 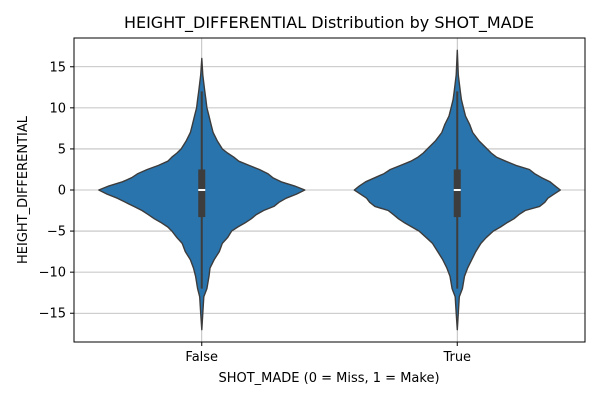 What do you see at coordinates (62, 149) in the screenshot?
I see `y-tick-label: 5` at bounding box center [62, 149].